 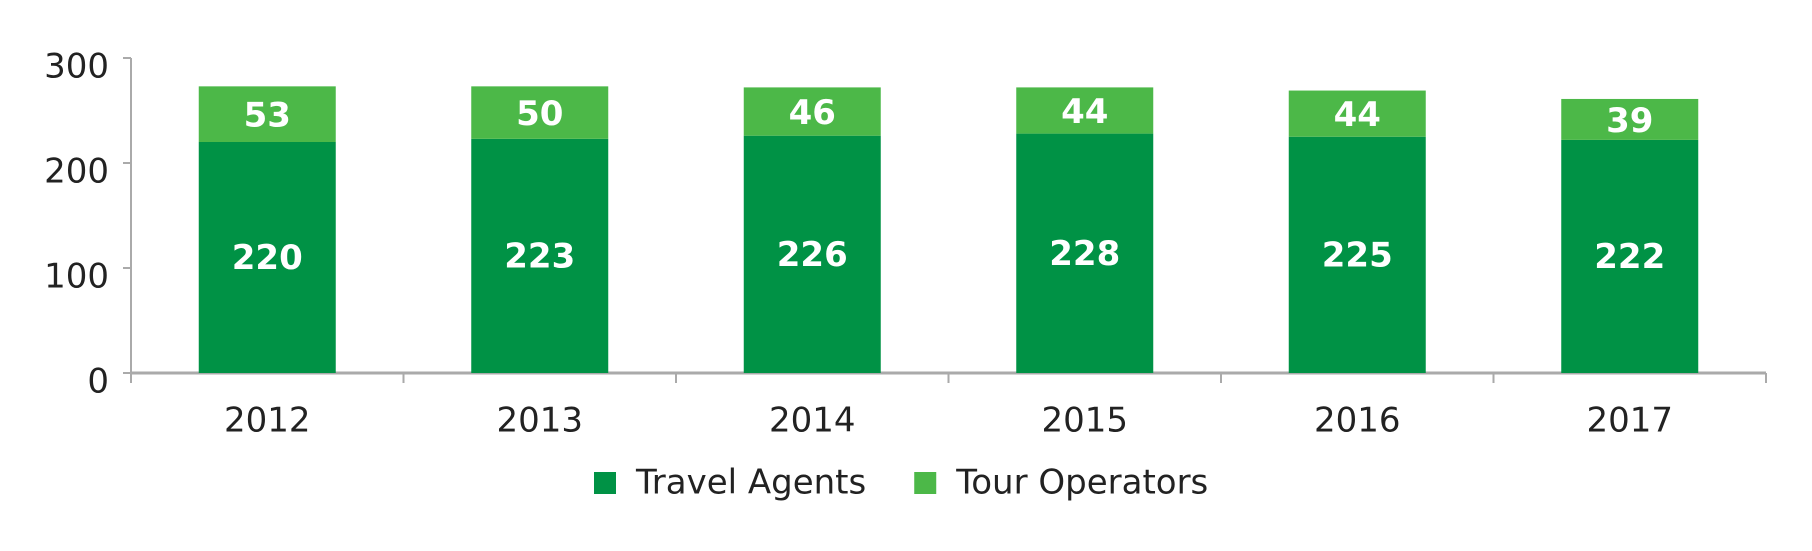 I want to click on data-label: 228, so click(x=1084, y=254).